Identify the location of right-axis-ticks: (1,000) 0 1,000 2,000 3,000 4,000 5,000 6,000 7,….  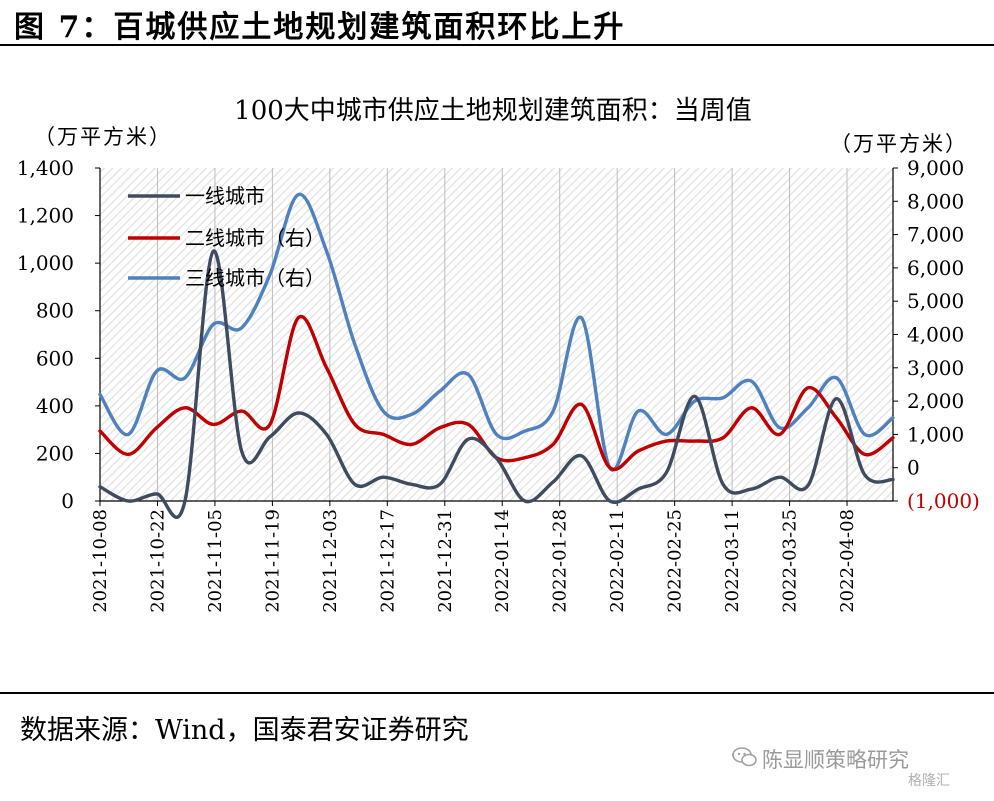
(936, 334).